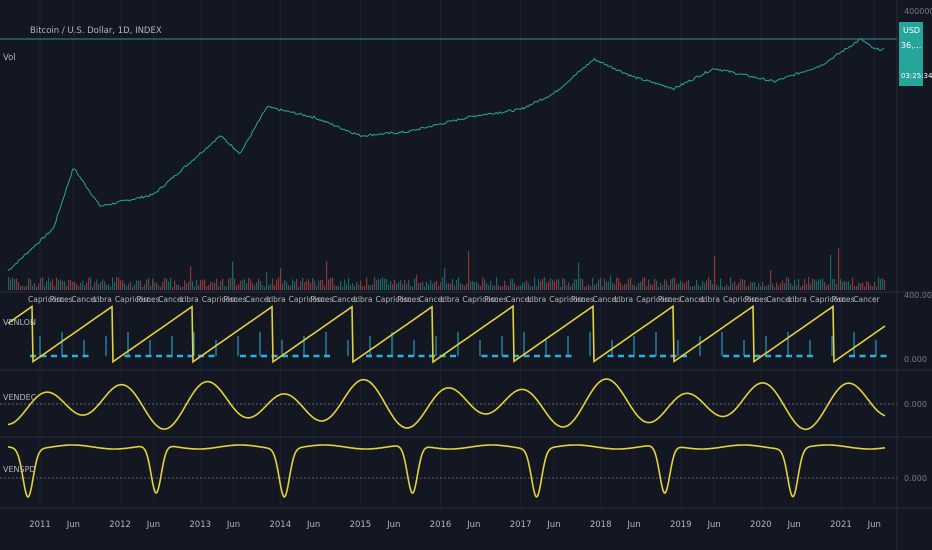 This screenshot has height=550, width=932. I want to click on price-badge, so click(911, 54).